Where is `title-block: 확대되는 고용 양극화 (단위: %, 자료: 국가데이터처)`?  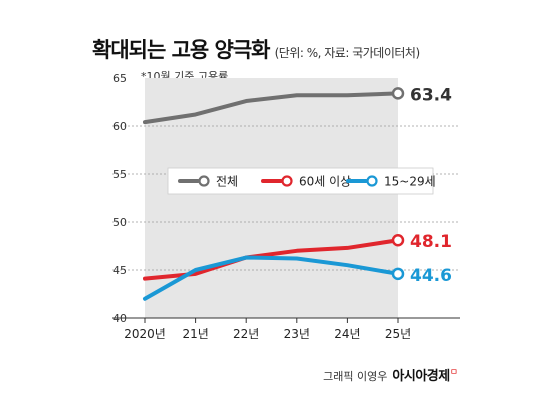
title-block: 확대되는 고용 양극화 (단위: %, 자료: 국가데이터처) is located at coordinates (256, 49).